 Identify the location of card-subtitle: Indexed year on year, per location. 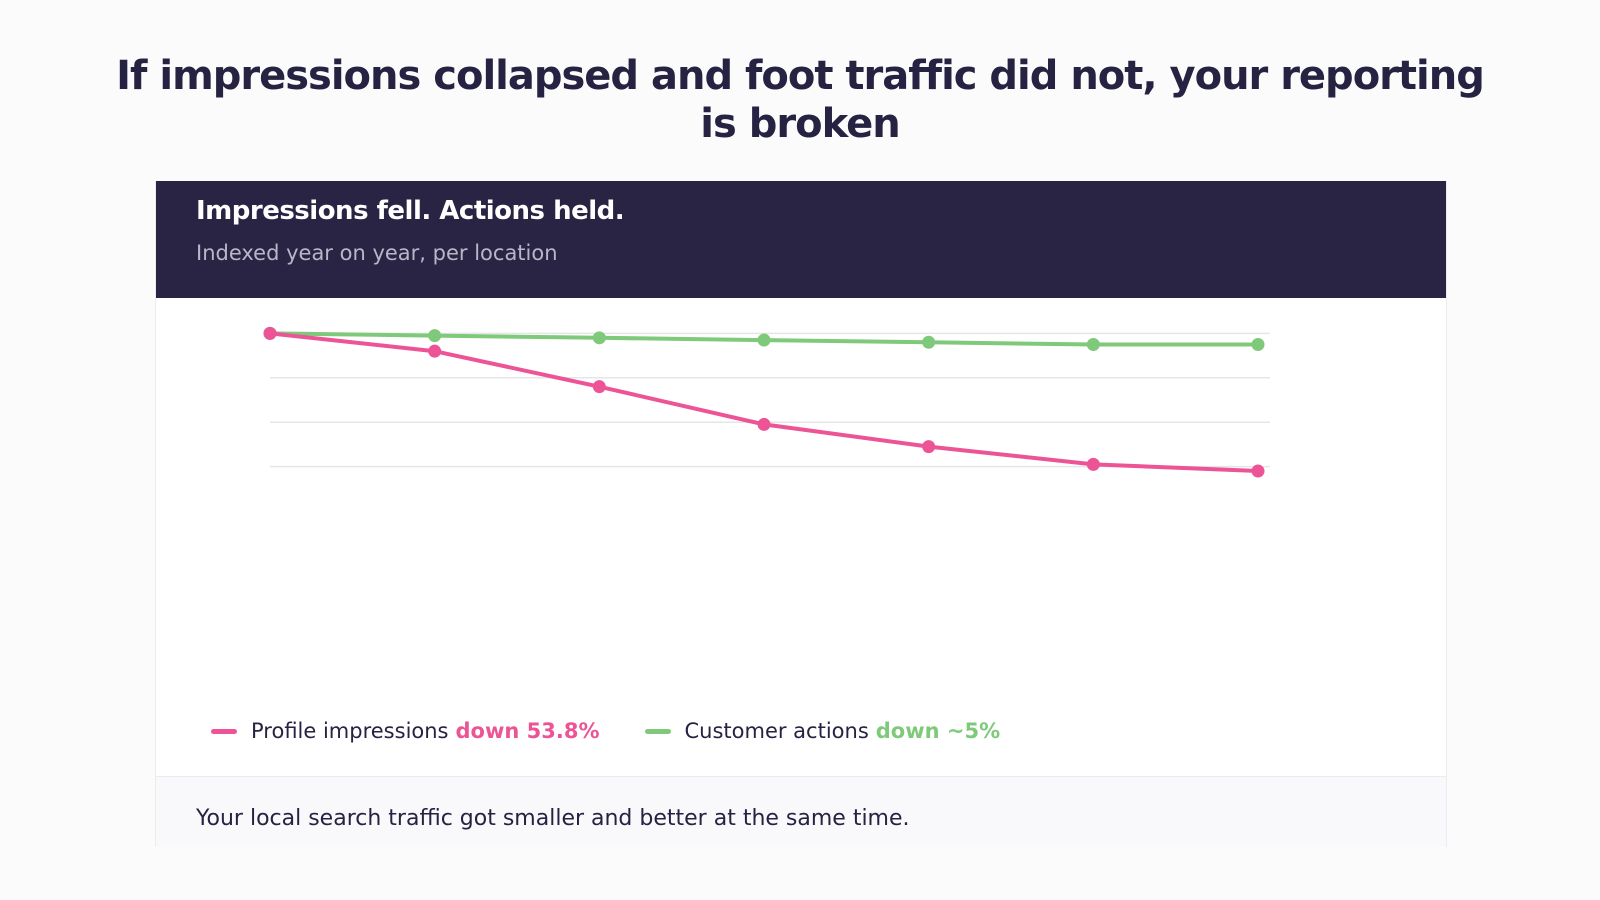
(377, 253).